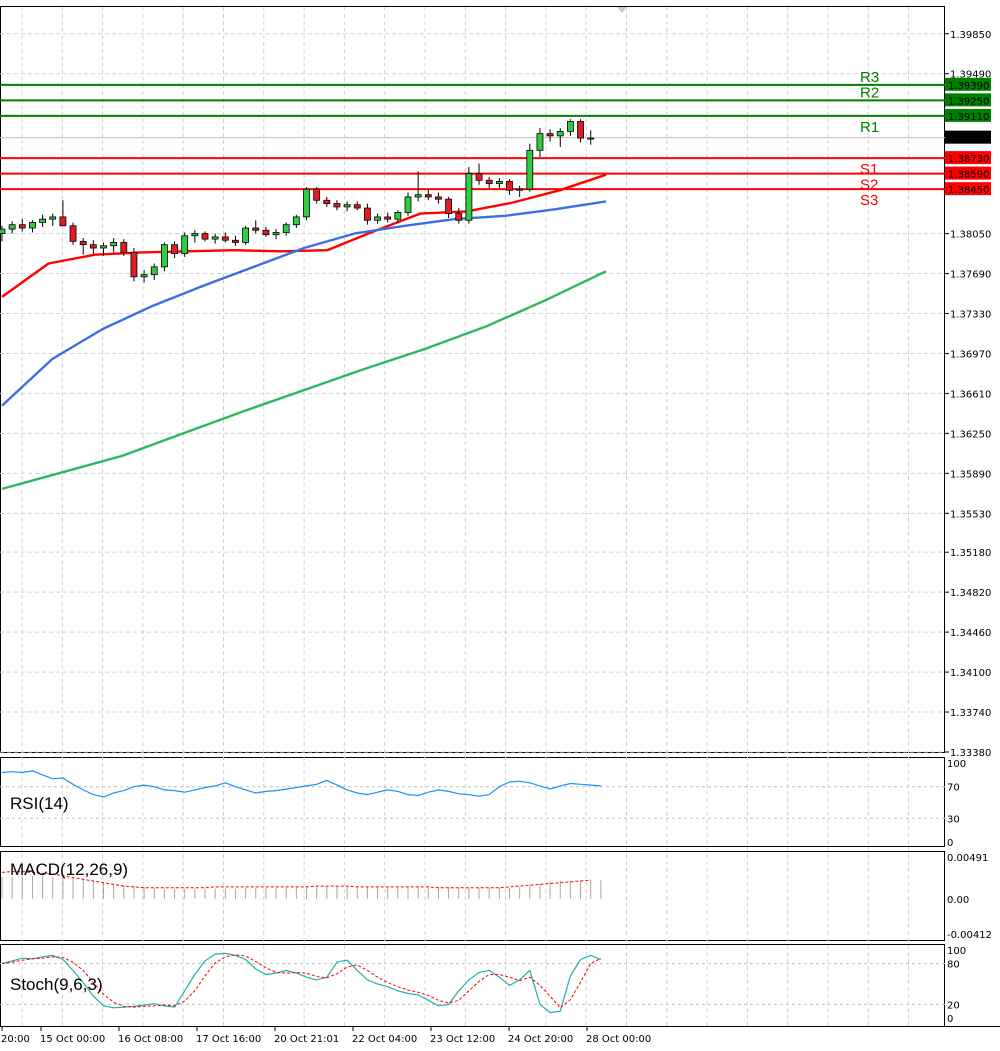 This screenshot has height=1051, width=1000. What do you see at coordinates (69, 869) in the screenshot?
I see `macd-label: MACD(12,26,9)` at bounding box center [69, 869].